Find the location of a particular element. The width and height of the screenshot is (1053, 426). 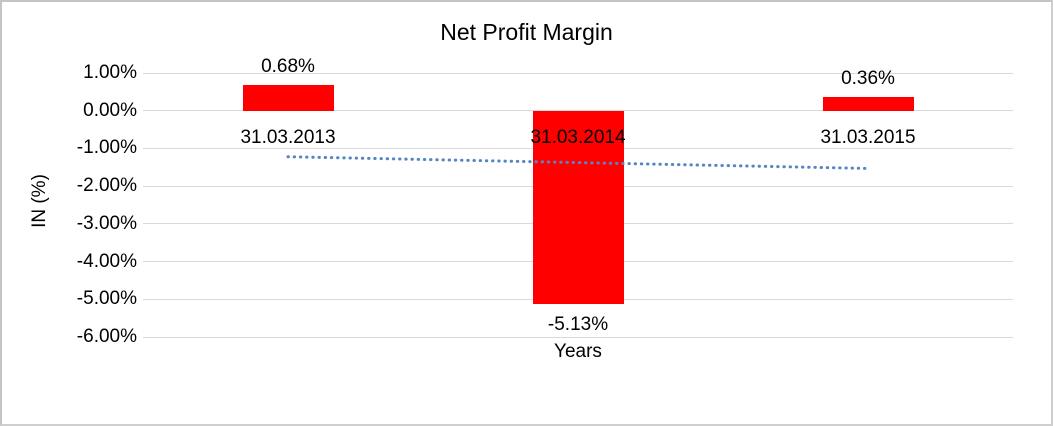

y-tick-label: -5.00% is located at coordinates (106, 299).